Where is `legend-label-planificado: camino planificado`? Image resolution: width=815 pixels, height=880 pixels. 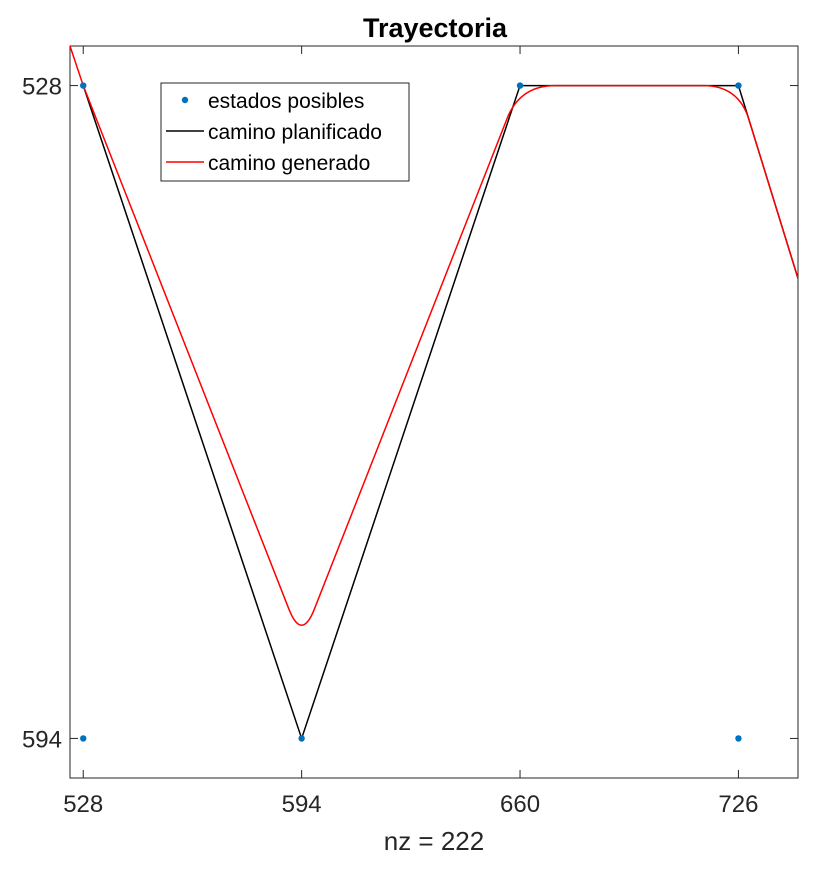 legend-label-planificado: camino planificado is located at coordinates (295, 132).